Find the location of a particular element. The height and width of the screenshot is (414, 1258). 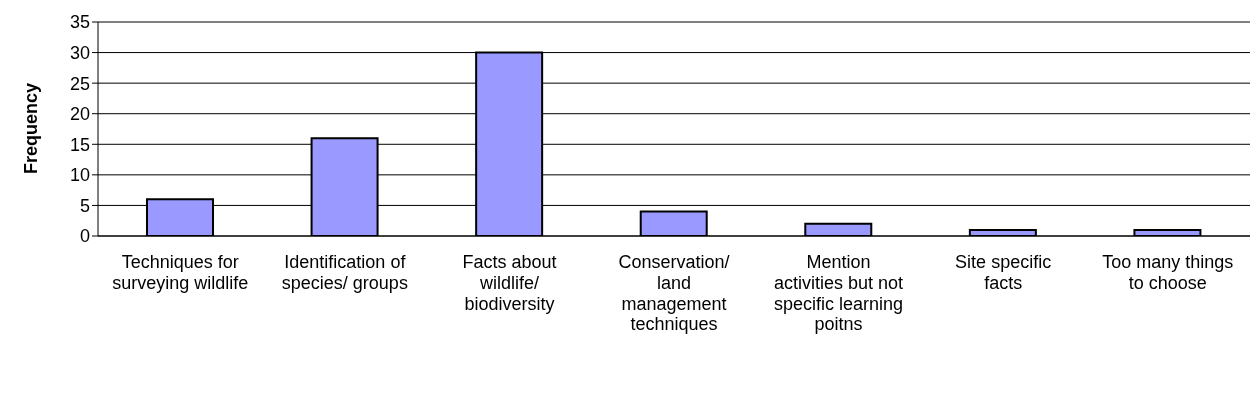

x-tick-label: Facts about wildlife/ biodiversity is located at coordinates (509, 283).